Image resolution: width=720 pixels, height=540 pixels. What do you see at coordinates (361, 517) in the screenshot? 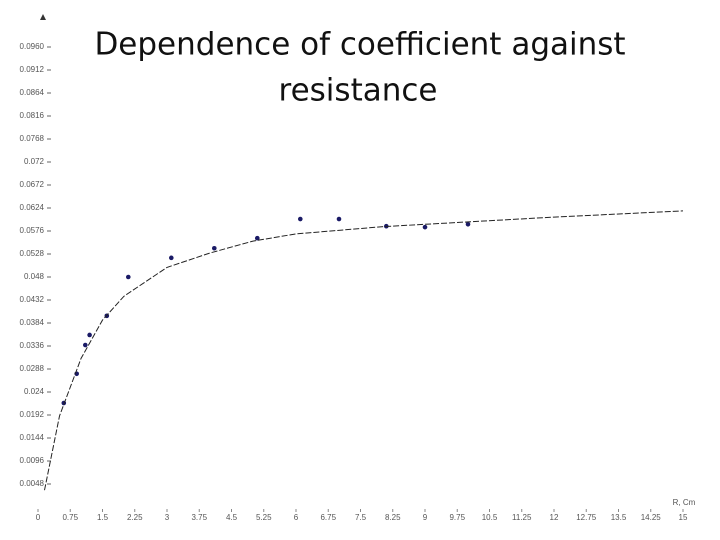
I see `x-tick-label: 7.5` at bounding box center [361, 517].